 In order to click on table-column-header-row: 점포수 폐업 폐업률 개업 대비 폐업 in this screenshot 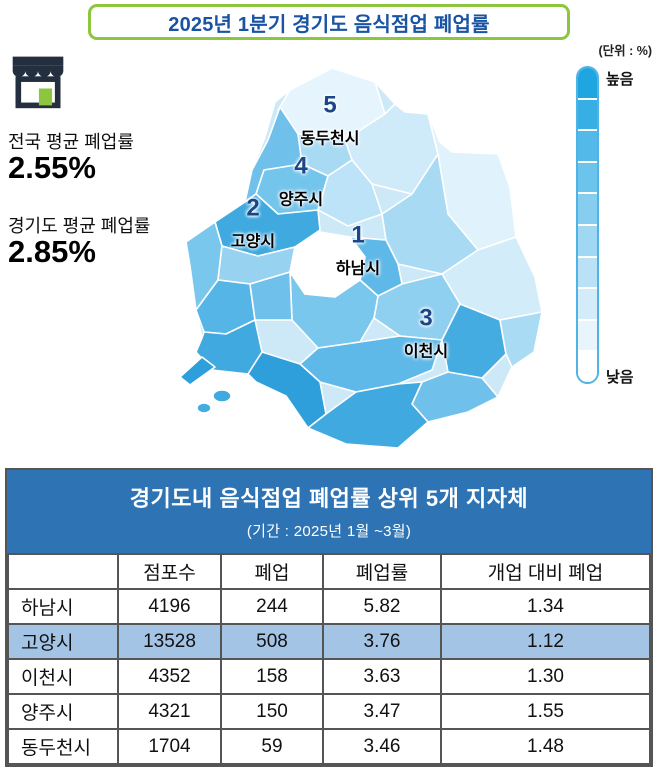, I will do `click(329, 571)`.